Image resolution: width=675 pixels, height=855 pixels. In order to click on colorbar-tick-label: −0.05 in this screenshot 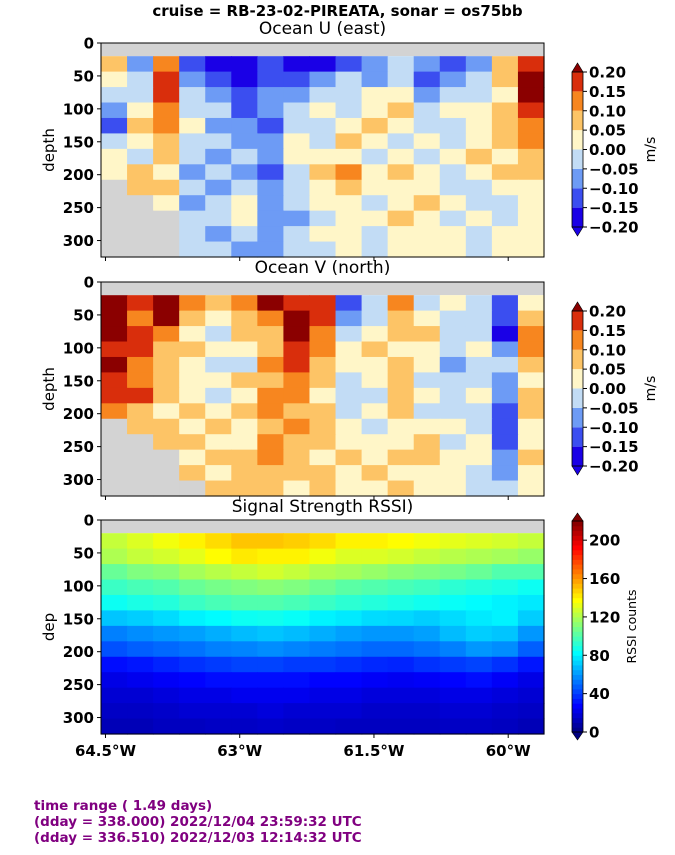, I will do `click(614, 169)`.